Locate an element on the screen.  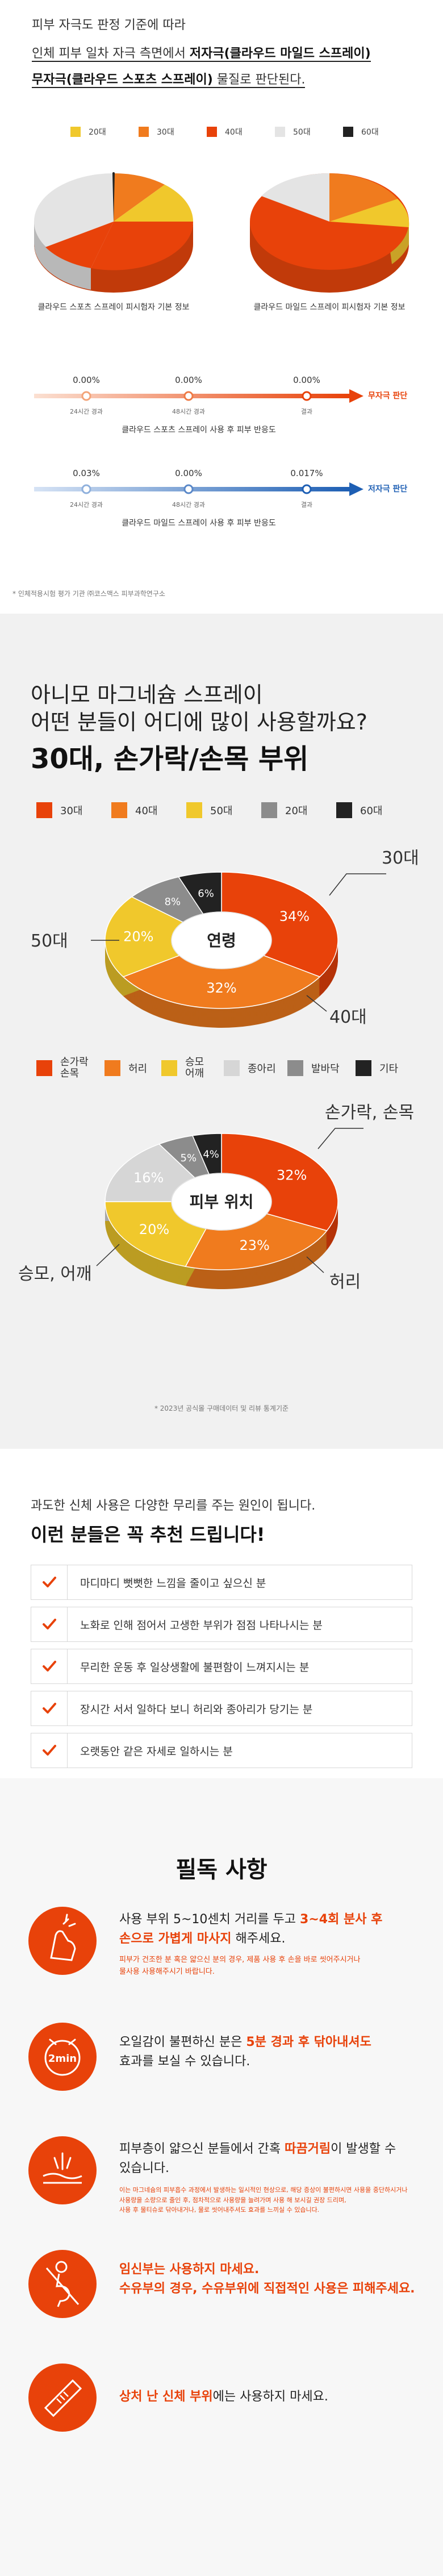
slice-label: 4% is located at coordinates (211, 1155).